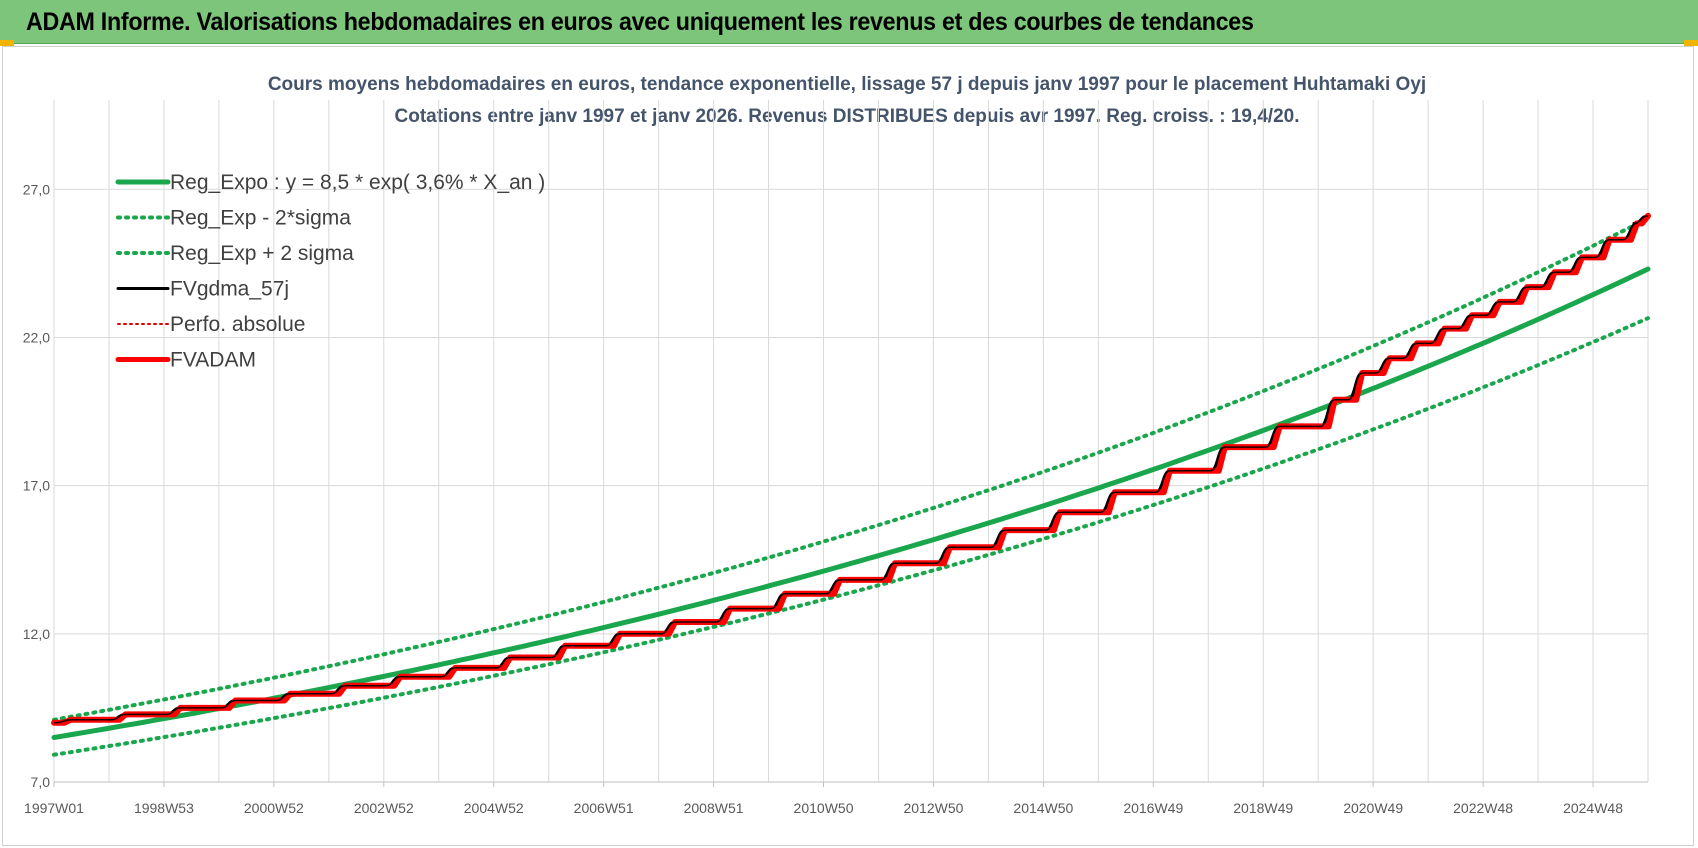  I want to click on x-tick-label: 2006W51, so click(604, 808).